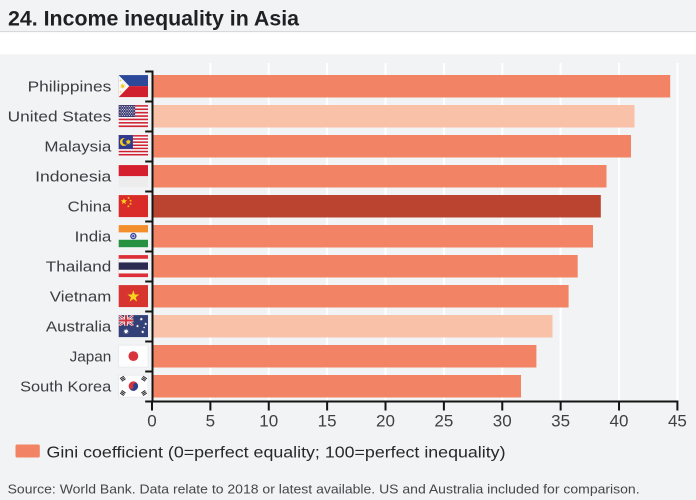 Image resolution: width=696 pixels, height=500 pixels. I want to click on svg-text: India, so click(93, 236).